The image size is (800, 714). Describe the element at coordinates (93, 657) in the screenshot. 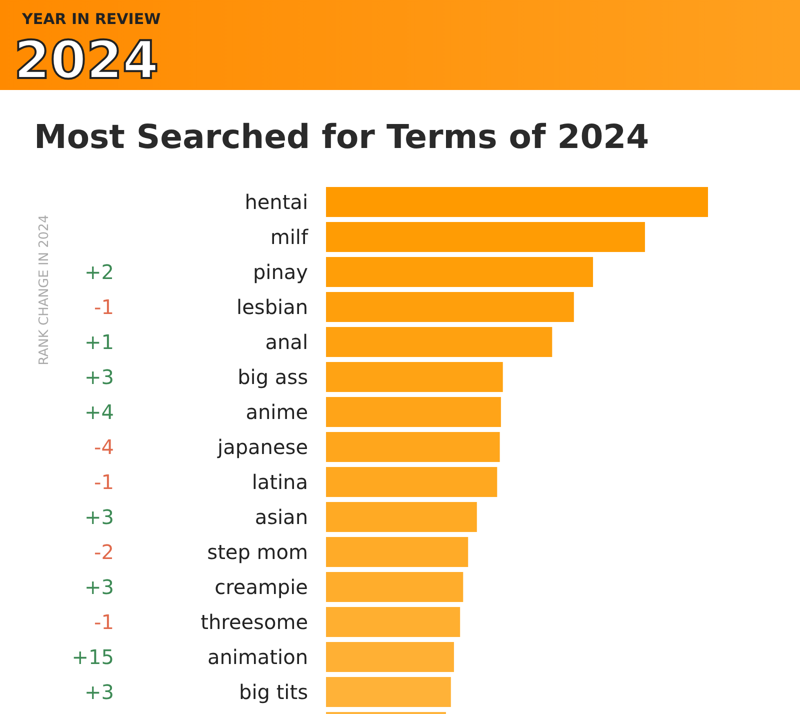

I see `text: +15` at that location.